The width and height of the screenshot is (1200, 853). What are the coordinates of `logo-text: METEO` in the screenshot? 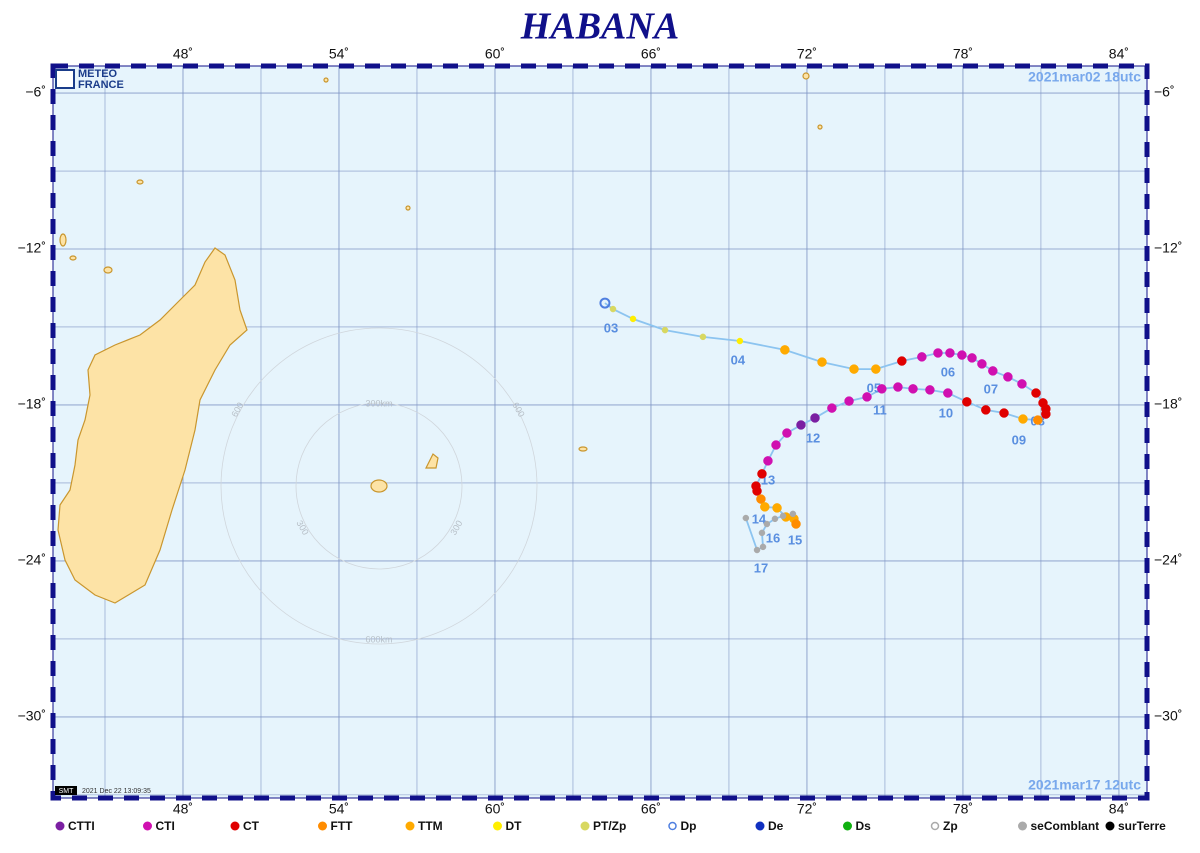 It's located at (98, 74).